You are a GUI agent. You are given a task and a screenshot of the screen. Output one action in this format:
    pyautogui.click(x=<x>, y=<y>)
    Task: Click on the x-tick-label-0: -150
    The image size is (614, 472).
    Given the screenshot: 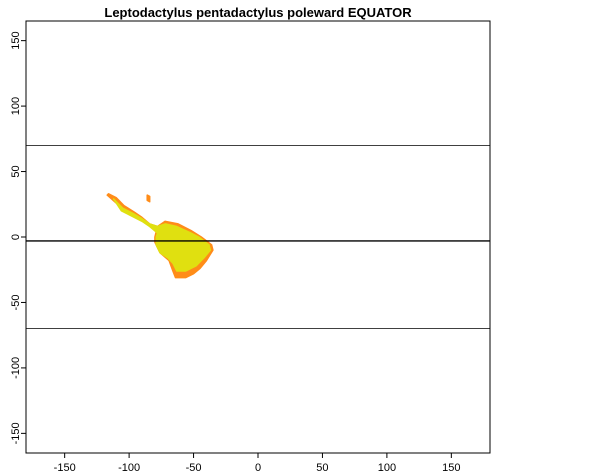 What is the action you would take?
    pyautogui.click(x=65, y=467)
    